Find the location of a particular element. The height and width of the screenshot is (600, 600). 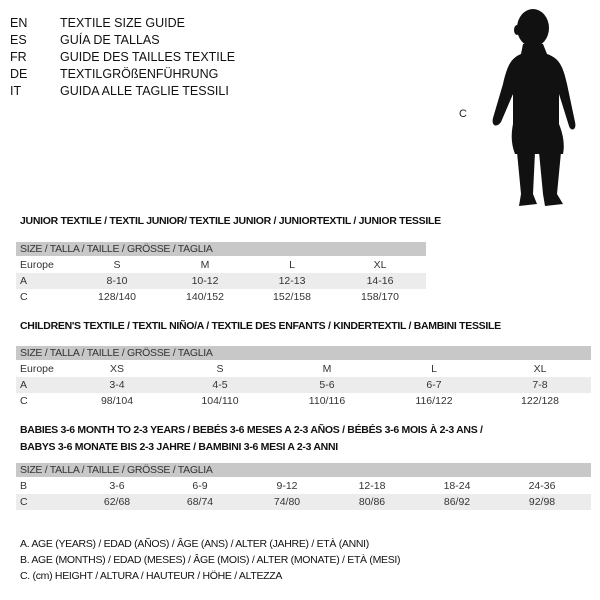

table-cell: 4-5 is located at coordinates (220, 385).